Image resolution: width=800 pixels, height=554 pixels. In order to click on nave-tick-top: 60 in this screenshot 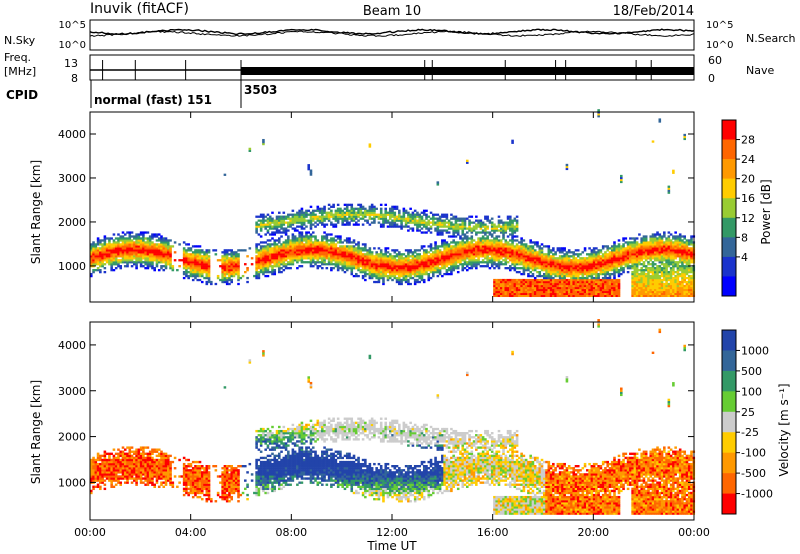, I will do `click(715, 60)`.